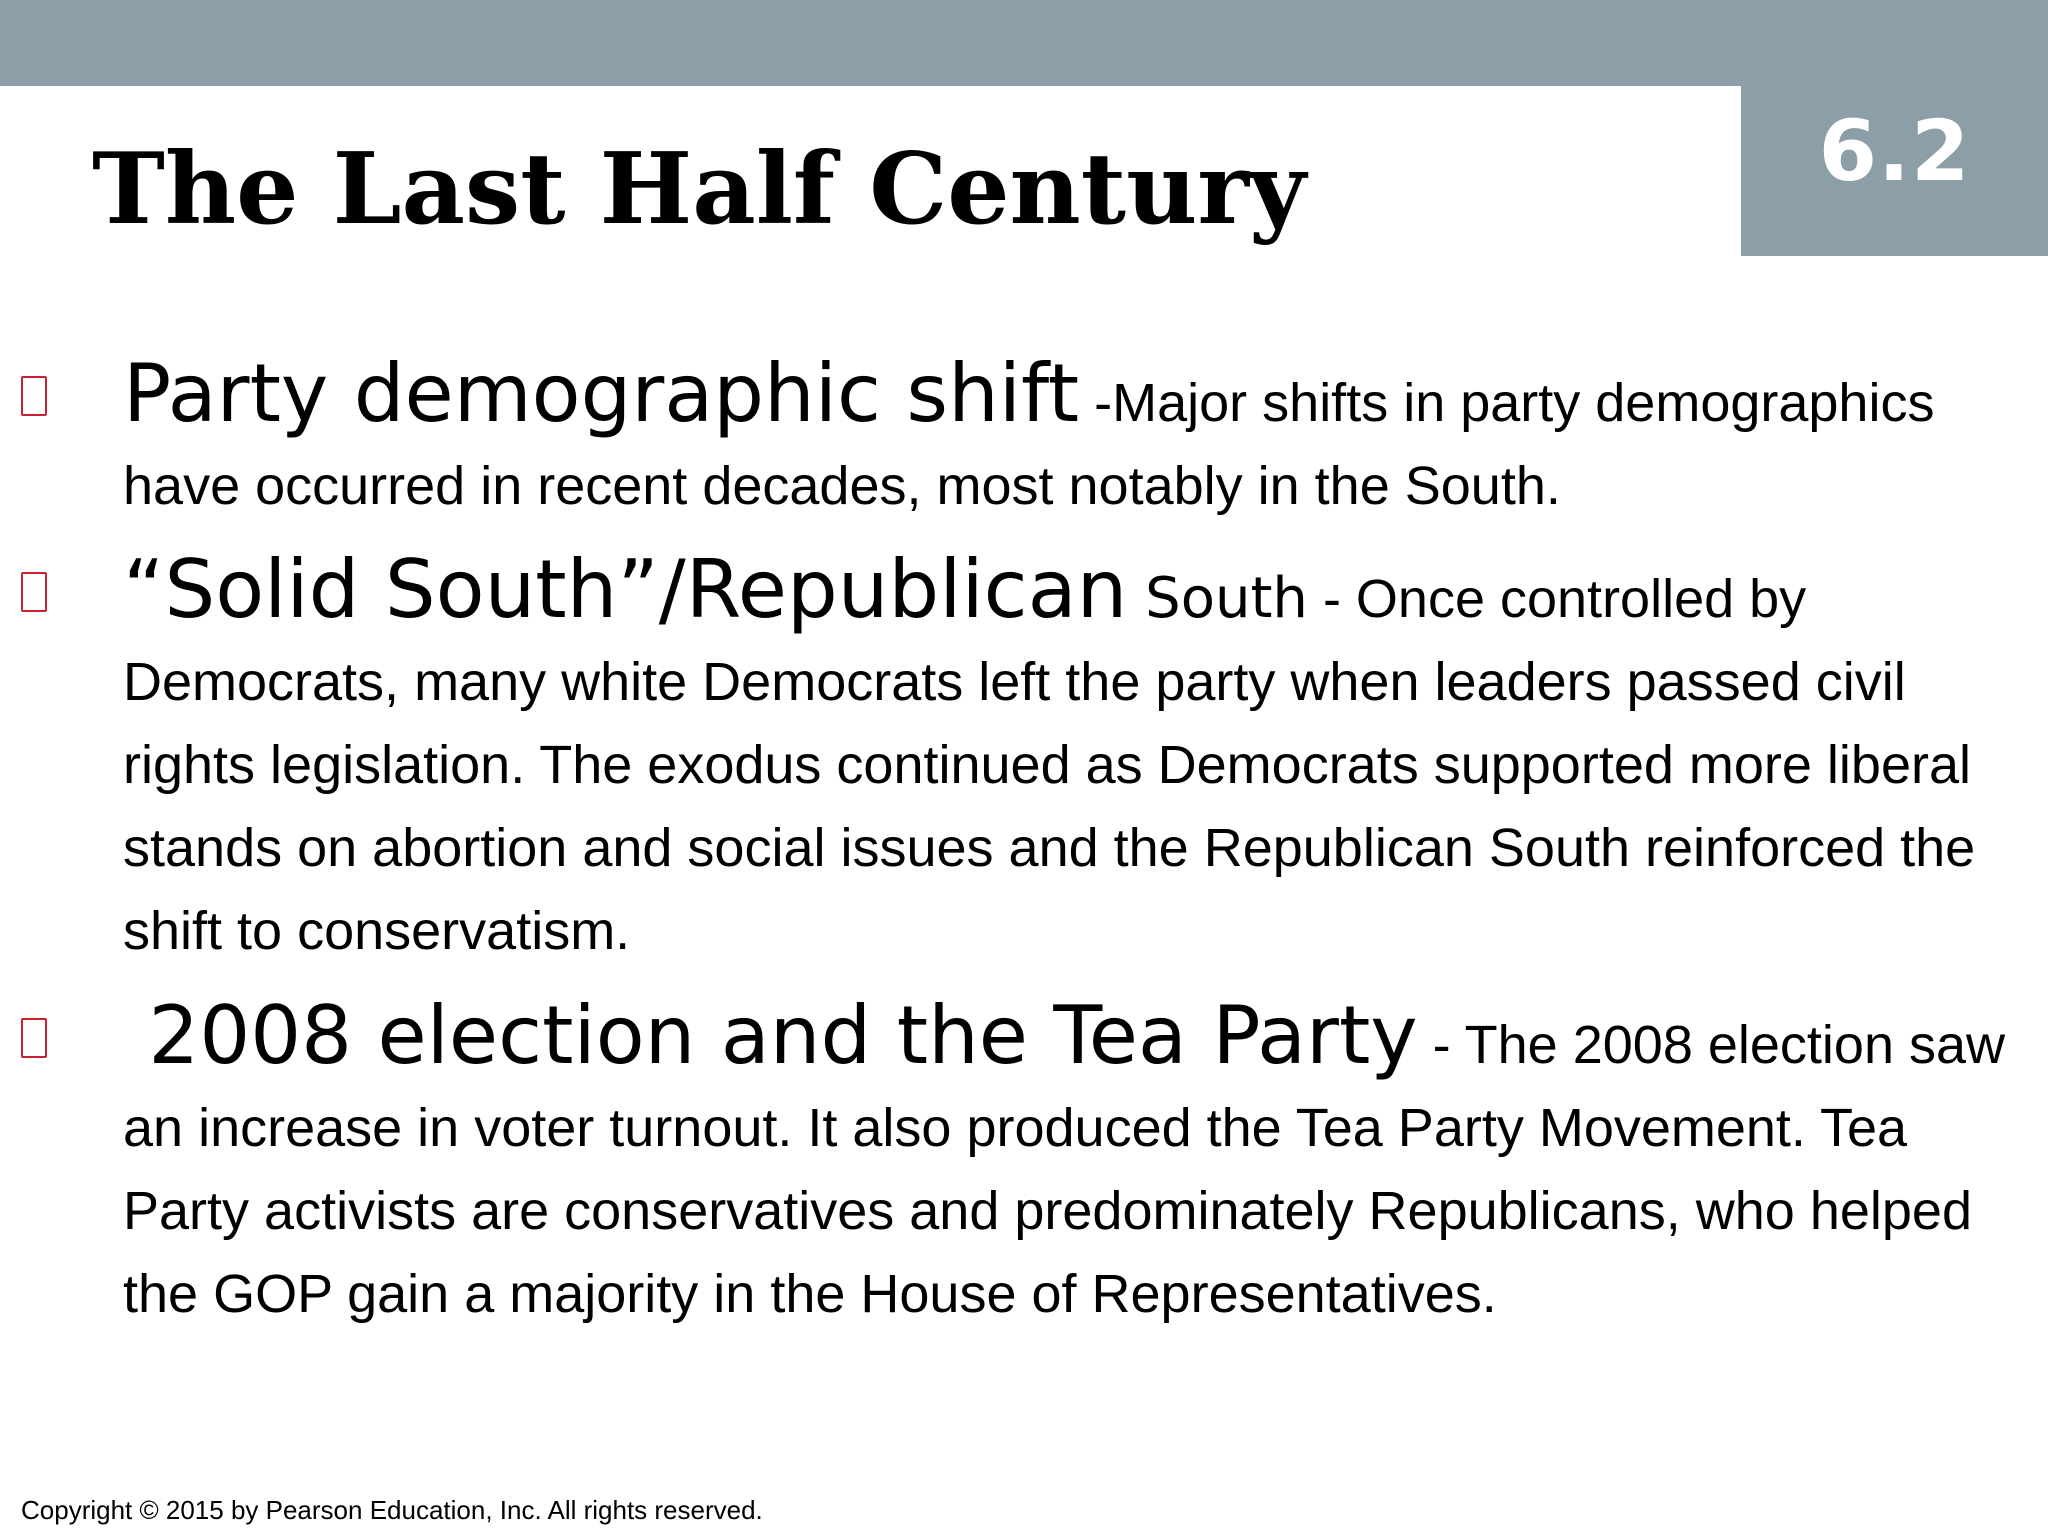  Describe the element at coordinates (1024, 43) in the screenshot. I see `header-band` at that location.